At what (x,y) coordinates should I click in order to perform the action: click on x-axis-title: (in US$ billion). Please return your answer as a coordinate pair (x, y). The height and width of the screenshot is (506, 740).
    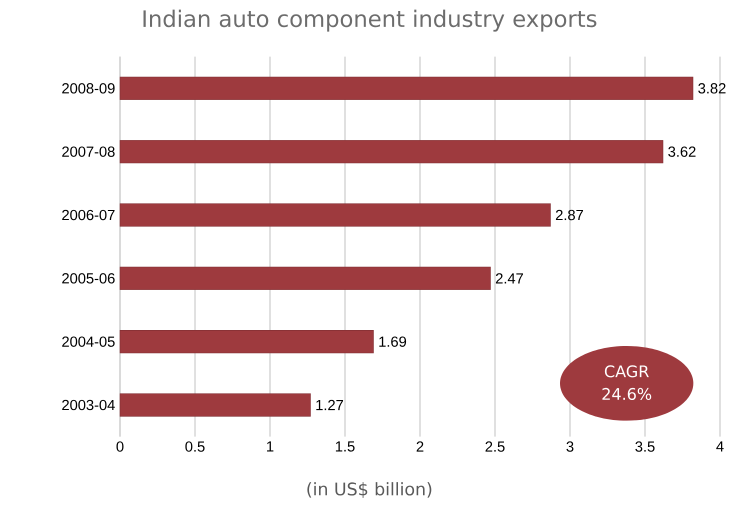
    Looking at the image, I should click on (369, 490).